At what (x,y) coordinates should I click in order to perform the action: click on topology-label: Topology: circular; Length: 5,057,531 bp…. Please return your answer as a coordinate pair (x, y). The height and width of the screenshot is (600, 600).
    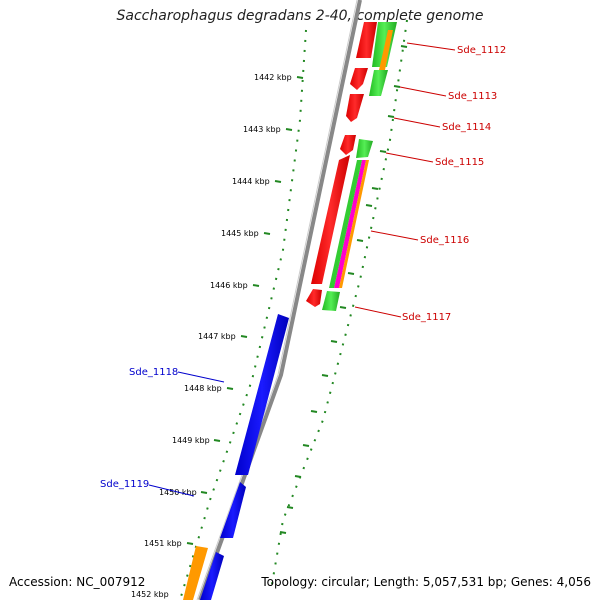
    Looking at the image, I should click on (426, 582).